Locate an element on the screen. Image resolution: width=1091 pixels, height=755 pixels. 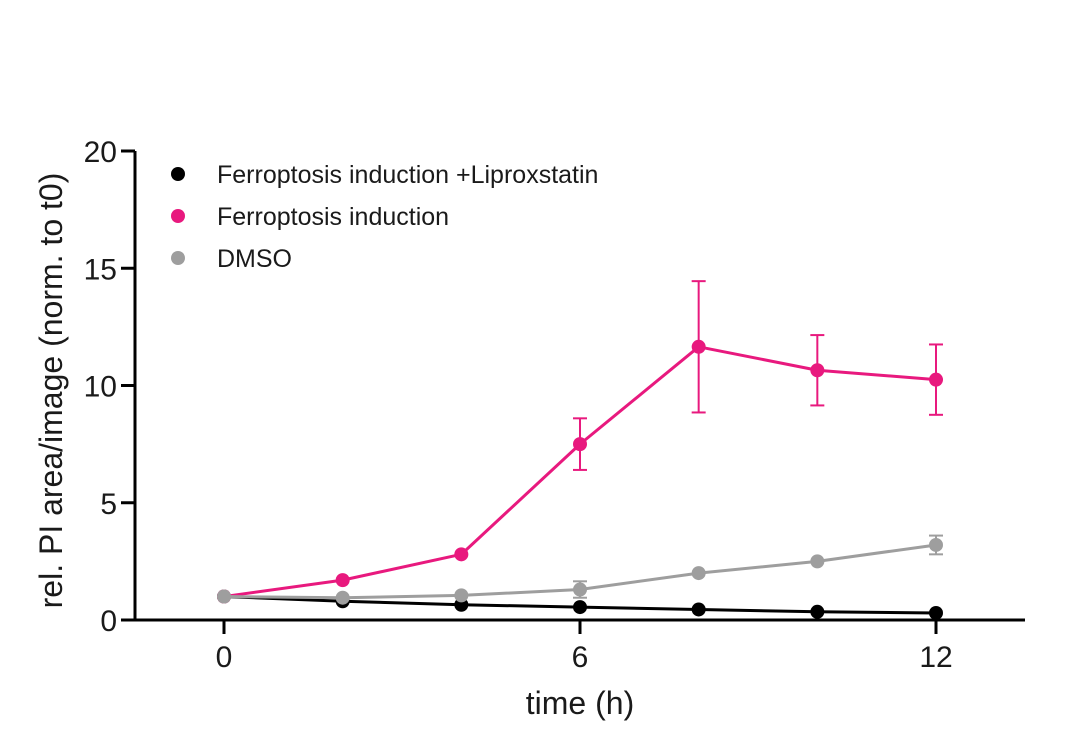
x-tick-label: 12 is located at coordinates (935, 657).